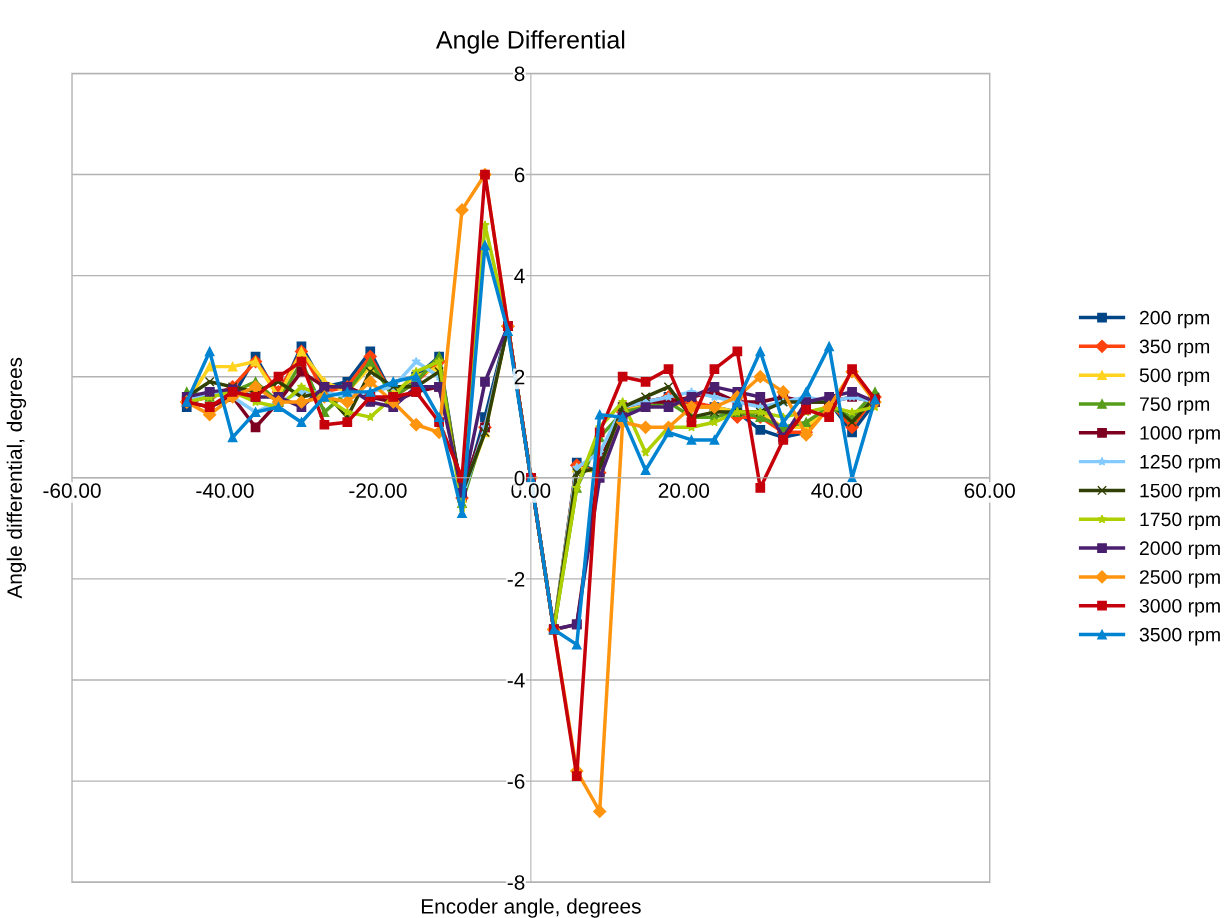 This screenshot has height=918, width=1231. Describe the element at coordinates (516, 680) in the screenshot. I see `y-tick-label: -4` at that location.